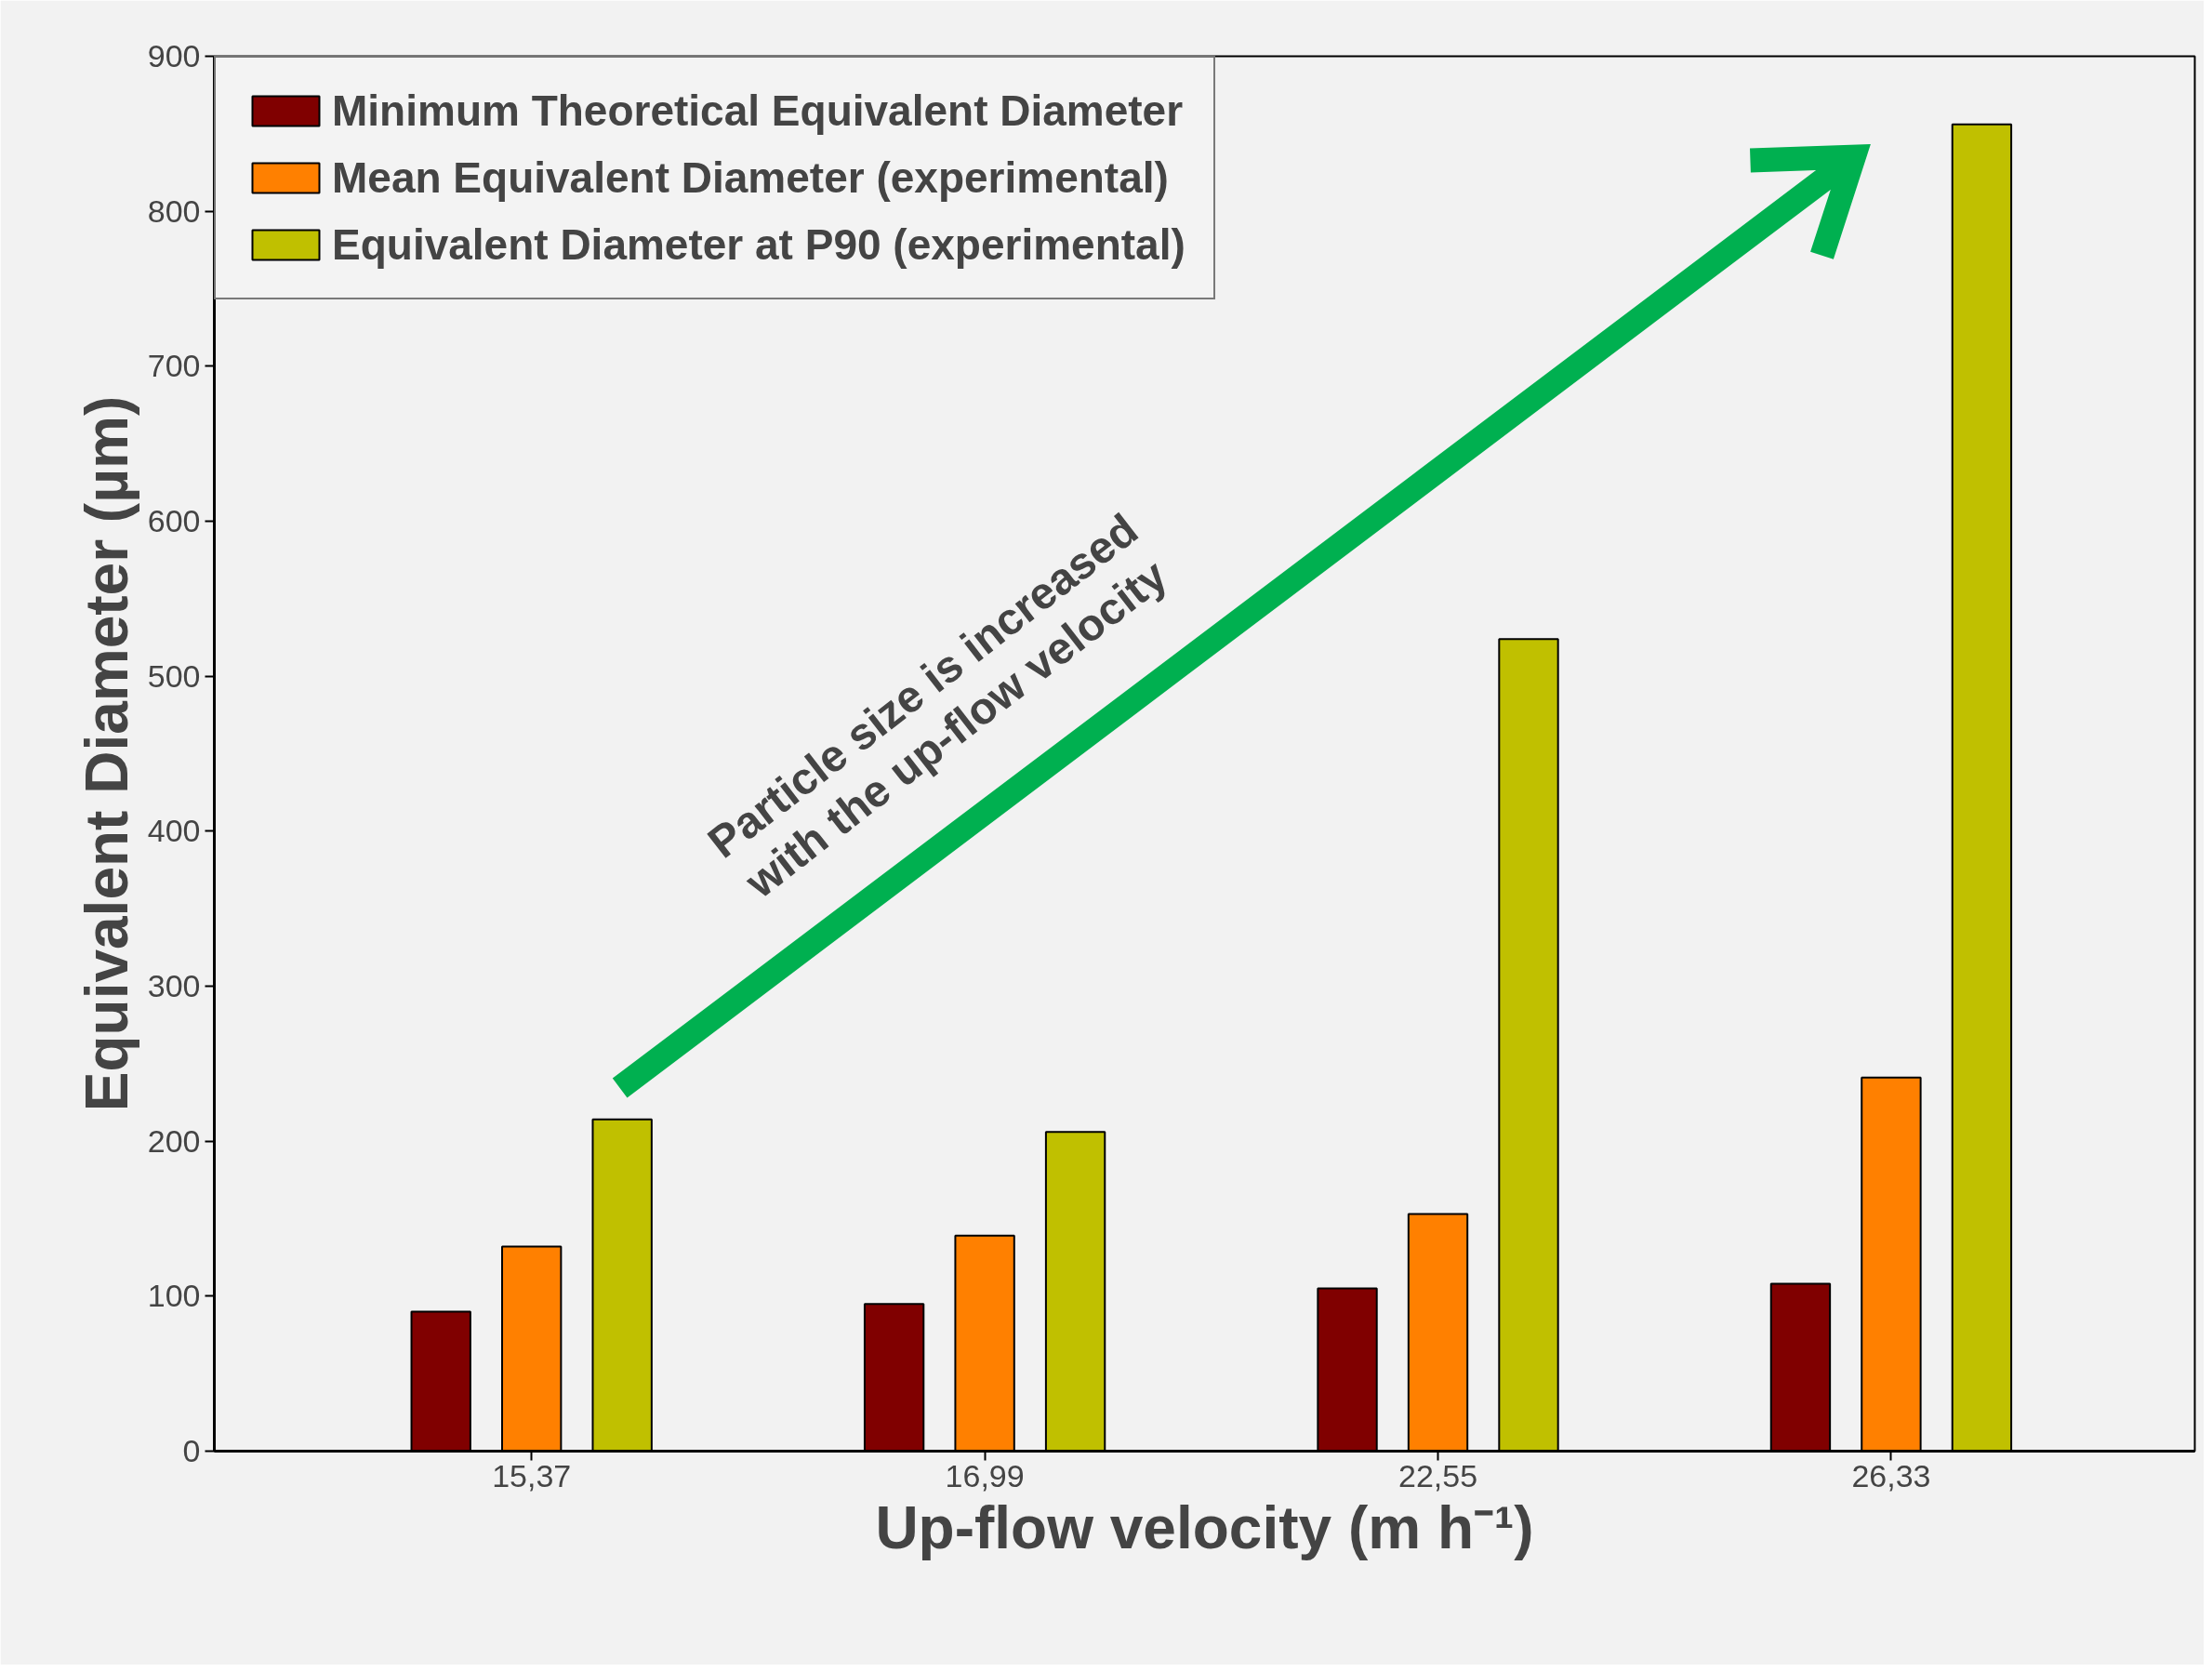  What do you see at coordinates (750, 178) in the screenshot?
I see `legend-label: Mean Equivalent Diameter (experimental)` at bounding box center [750, 178].